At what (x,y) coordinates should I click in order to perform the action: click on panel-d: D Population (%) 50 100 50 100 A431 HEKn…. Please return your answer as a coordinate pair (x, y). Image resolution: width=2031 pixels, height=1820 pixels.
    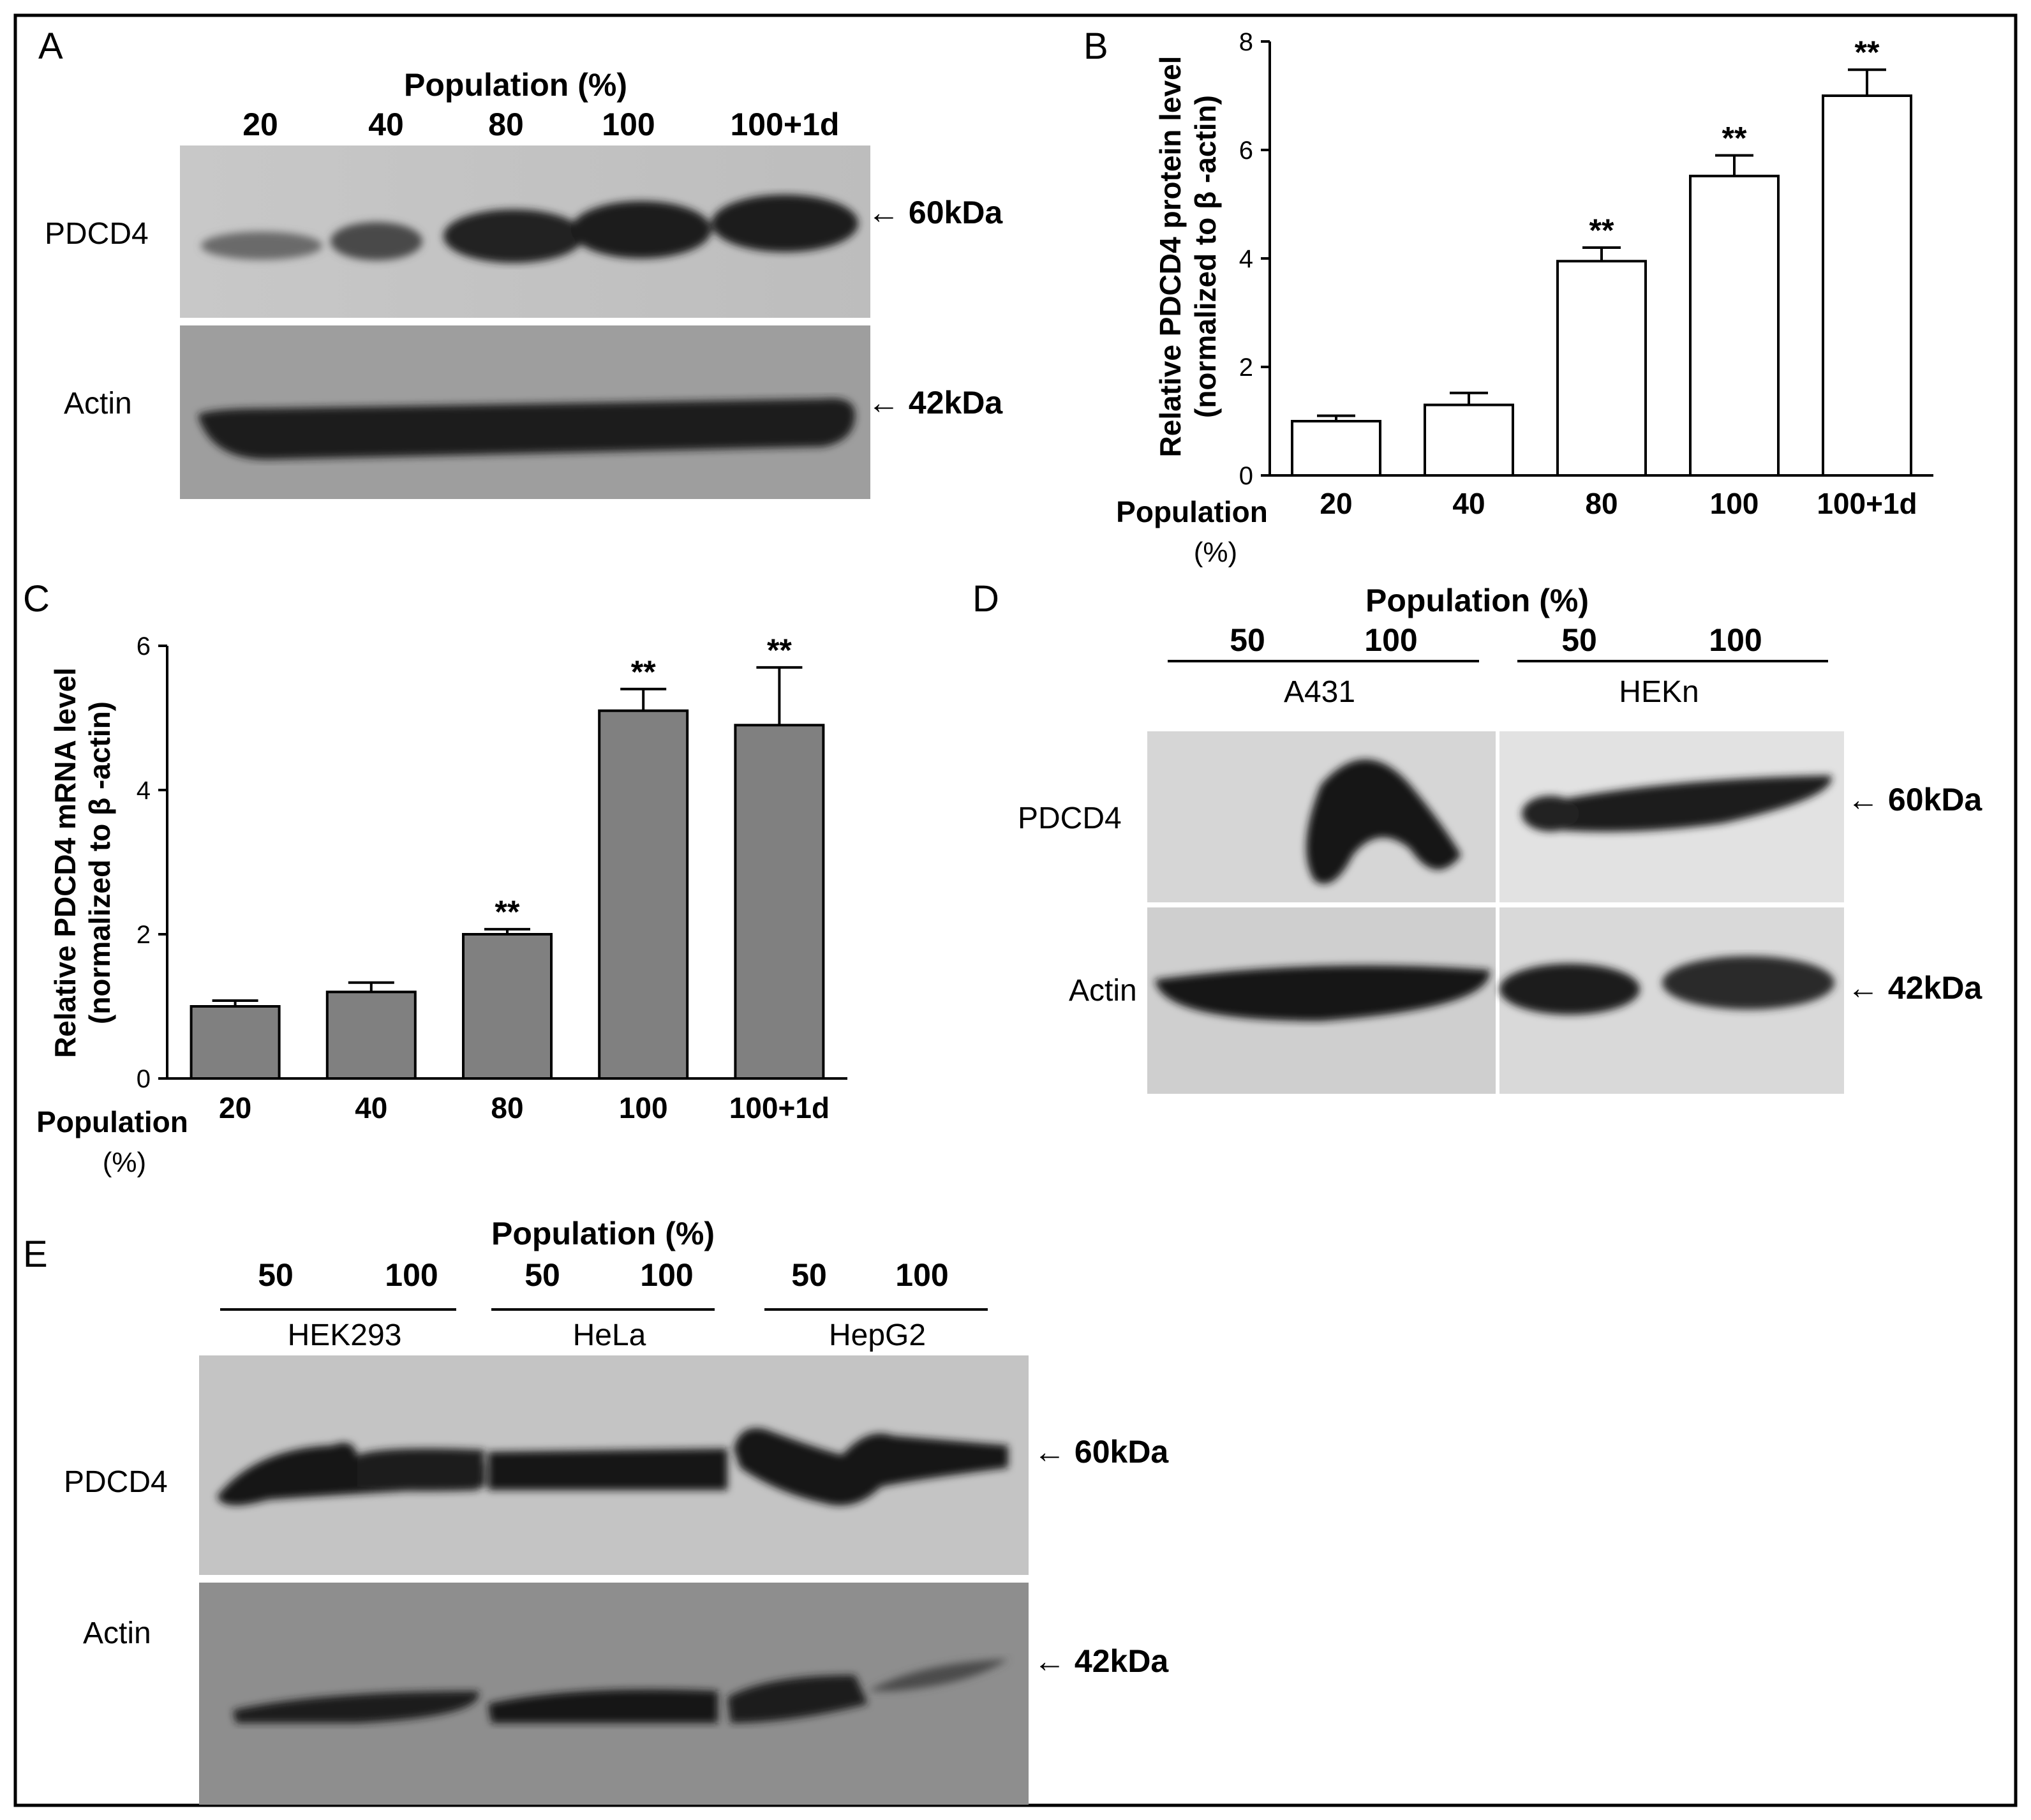
    Looking at the image, I should click on (1477, 836).